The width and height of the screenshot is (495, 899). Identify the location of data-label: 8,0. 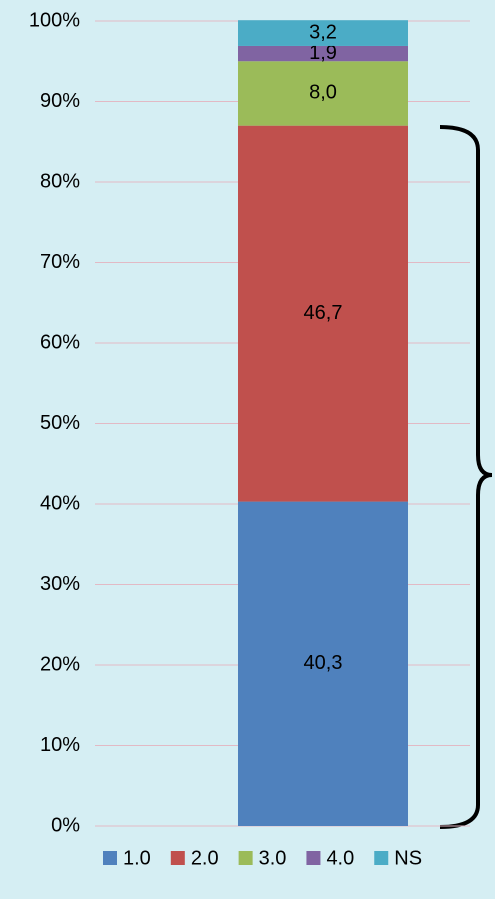
(323, 93).